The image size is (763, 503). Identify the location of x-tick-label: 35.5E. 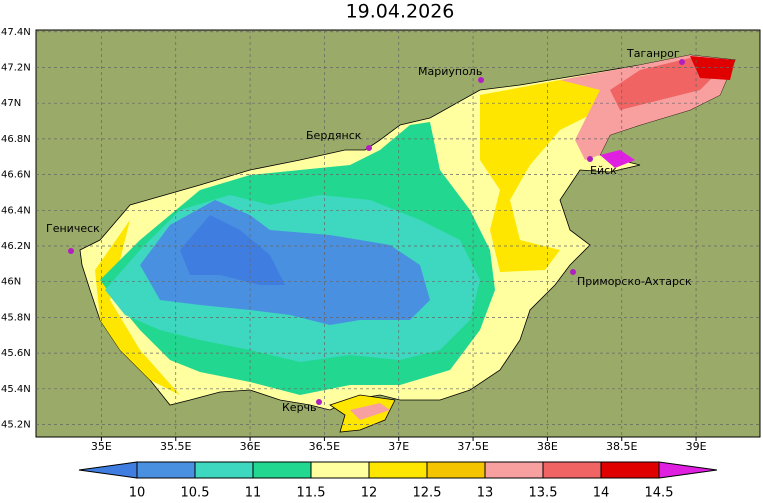
(175, 446).